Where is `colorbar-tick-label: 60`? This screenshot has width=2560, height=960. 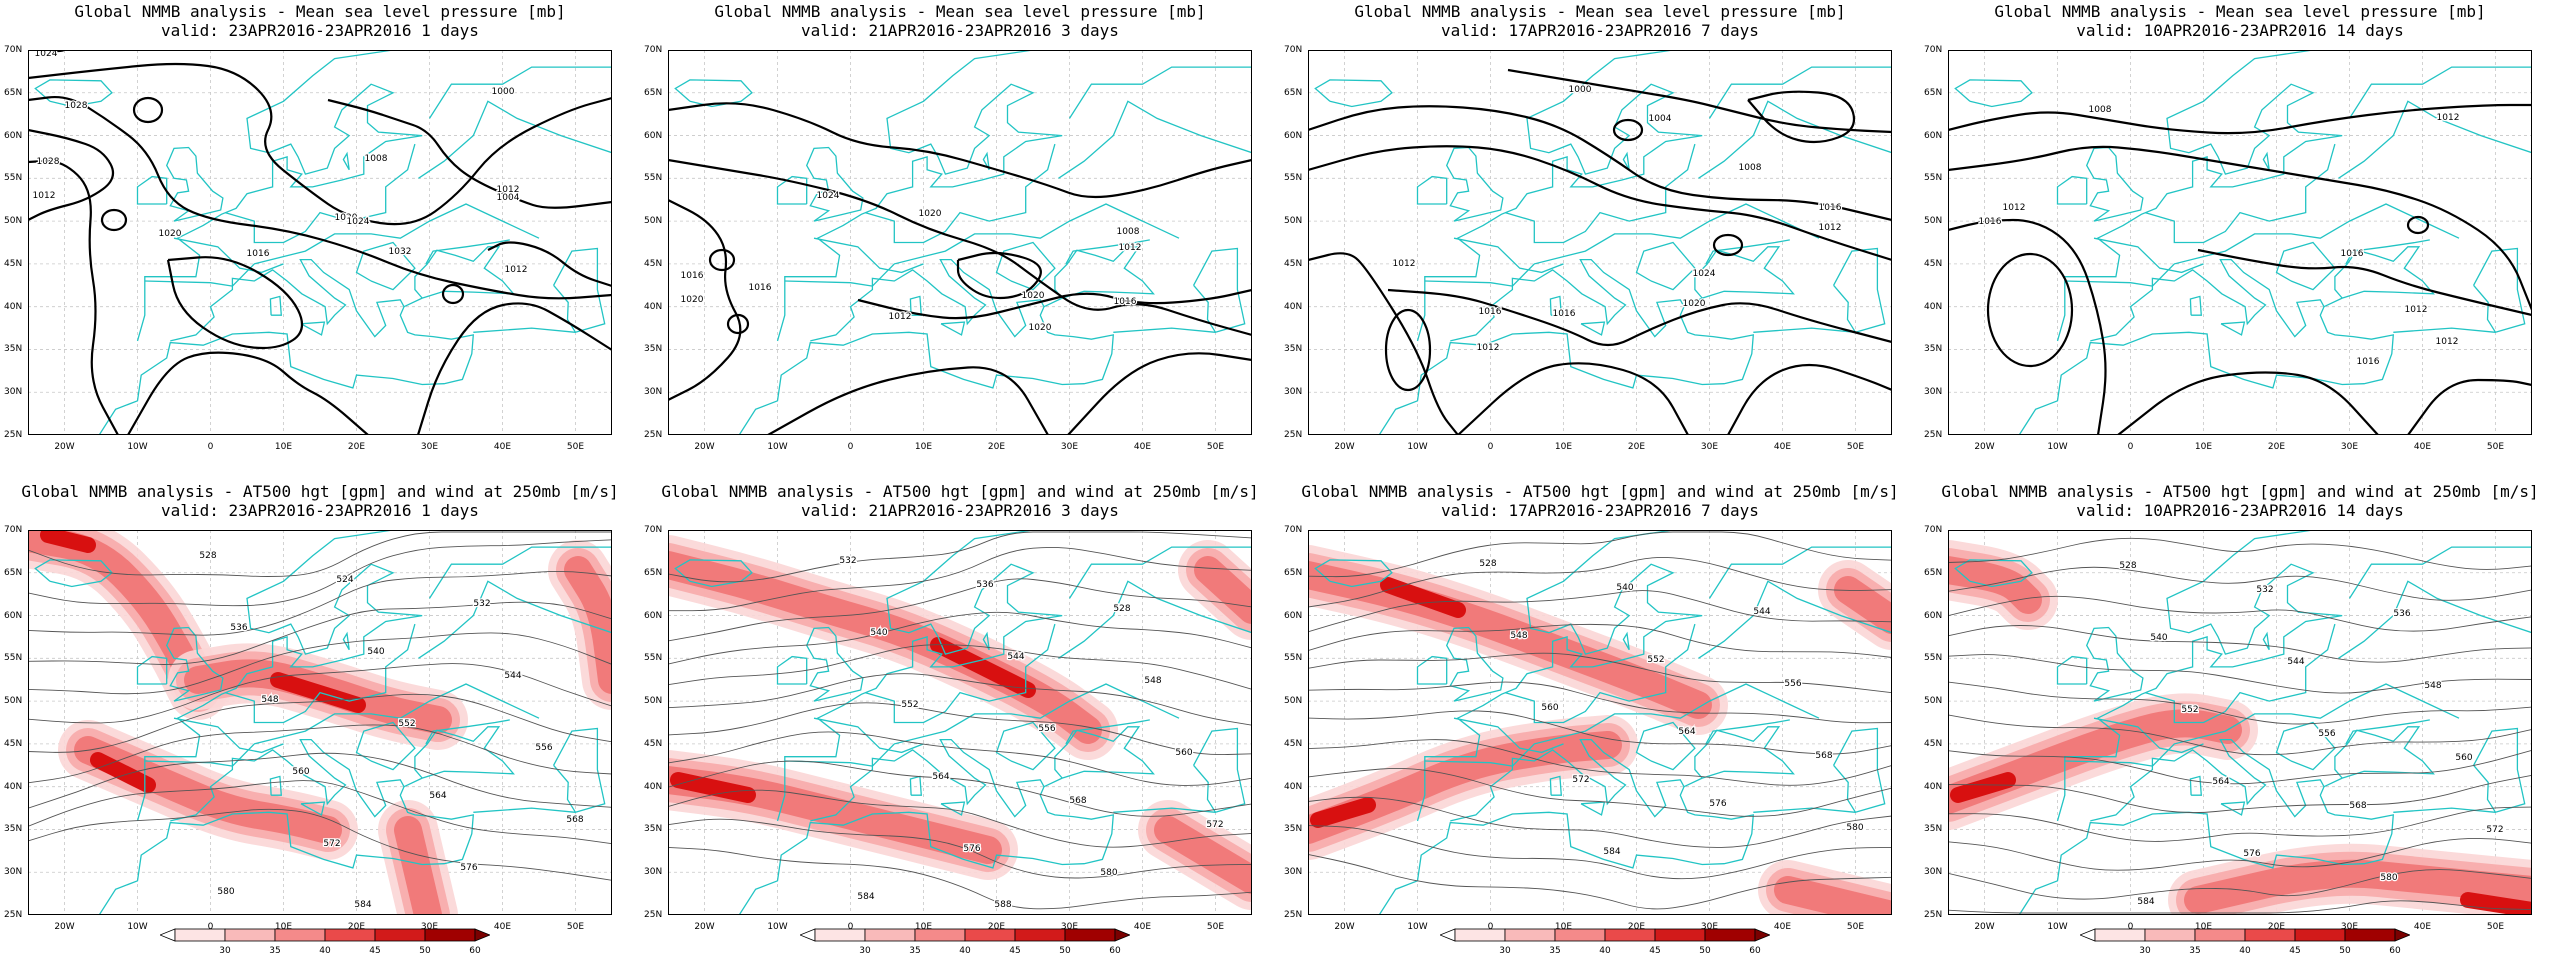
colorbar-tick-label: 60 is located at coordinates (1755, 951).